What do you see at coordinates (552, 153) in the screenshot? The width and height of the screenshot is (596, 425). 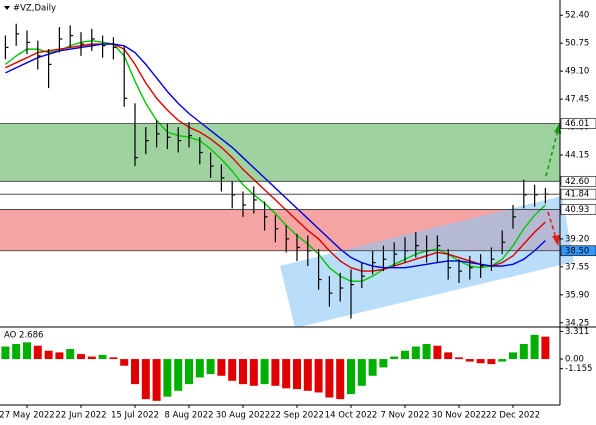 I see `up-arrow` at bounding box center [552, 153].